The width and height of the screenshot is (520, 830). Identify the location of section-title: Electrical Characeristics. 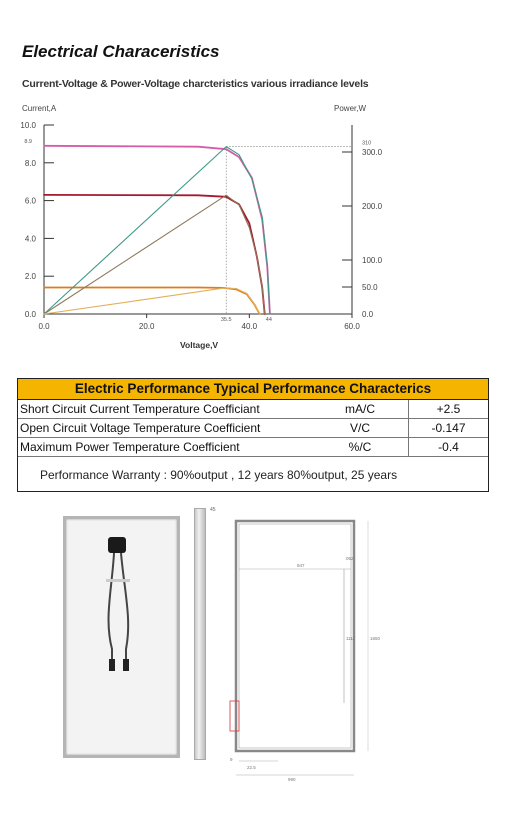
(121, 51).